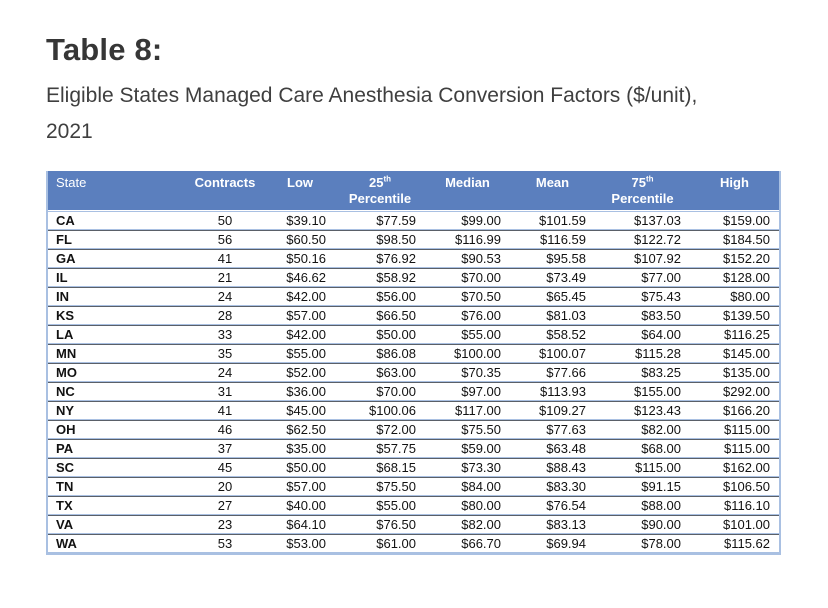 The image size is (828, 608). Describe the element at coordinates (734, 277) in the screenshot. I see `cell-high: $128.00` at that location.